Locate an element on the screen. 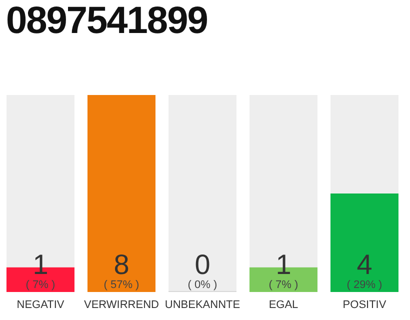  x-tick-label: EGAL is located at coordinates (283, 304).